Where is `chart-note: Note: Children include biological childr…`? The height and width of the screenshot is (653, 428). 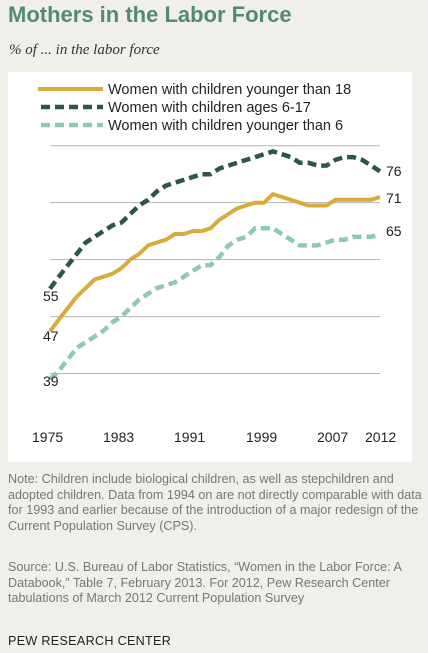
chart-note: Note: Children include biological childr… is located at coordinates (215, 502).